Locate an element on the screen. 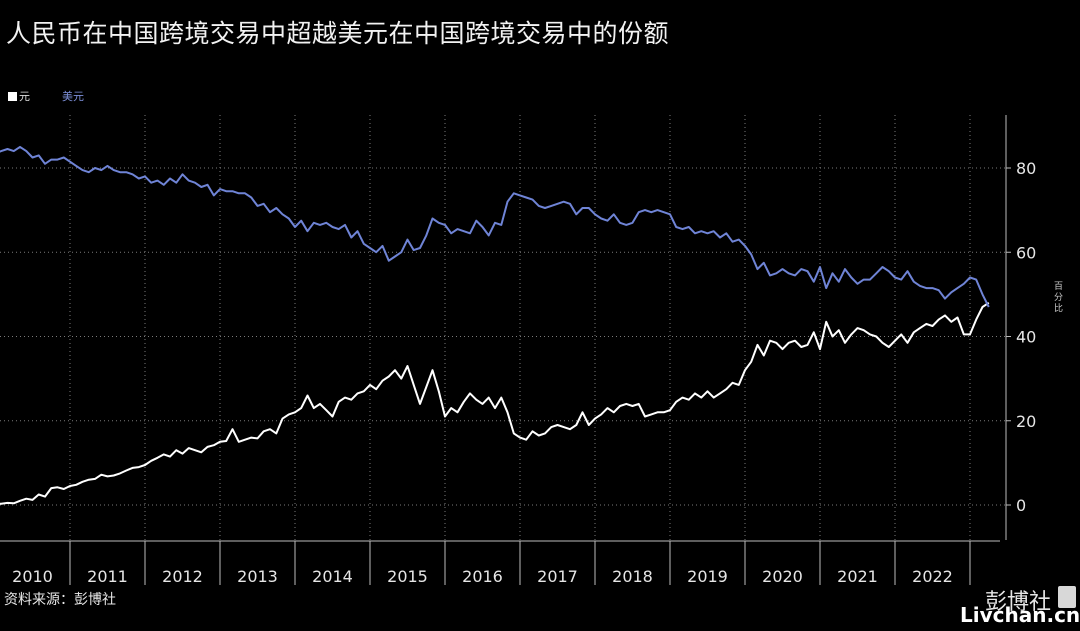 This screenshot has width=1080, height=631. x-tick-label: 2019 is located at coordinates (707, 576).